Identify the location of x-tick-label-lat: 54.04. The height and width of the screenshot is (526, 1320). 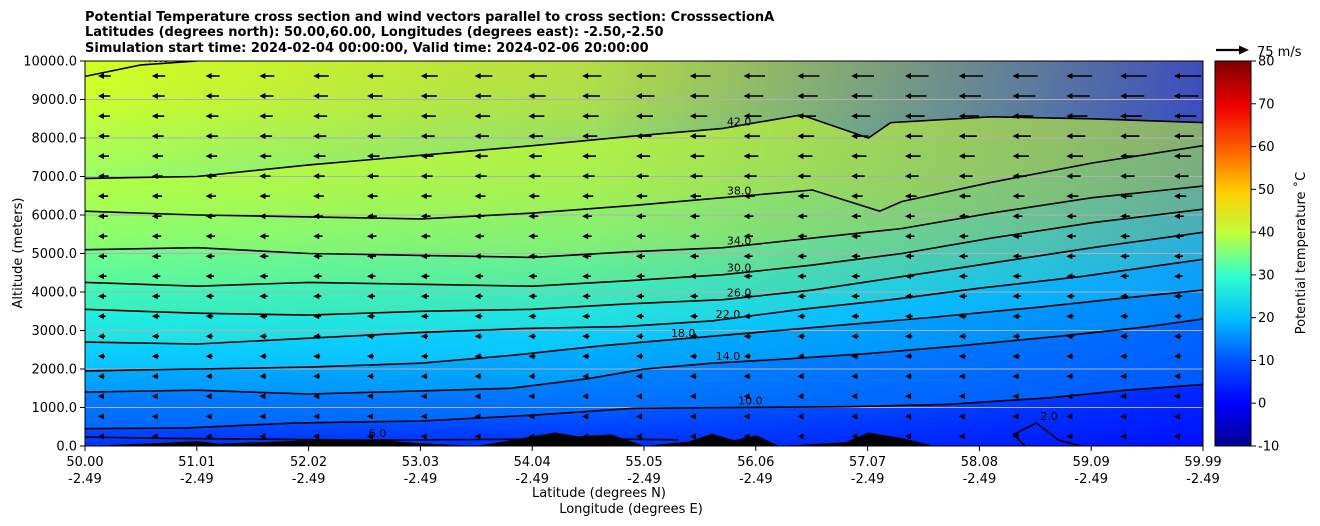
(532, 462).